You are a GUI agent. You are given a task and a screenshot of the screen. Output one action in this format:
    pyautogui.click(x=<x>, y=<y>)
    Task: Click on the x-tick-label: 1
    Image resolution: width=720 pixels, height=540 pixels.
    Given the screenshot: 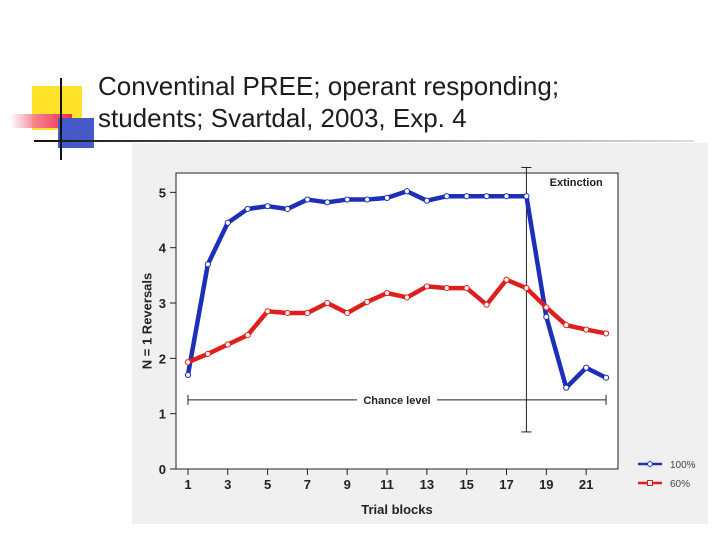 What is the action you would take?
    pyautogui.click(x=187, y=484)
    